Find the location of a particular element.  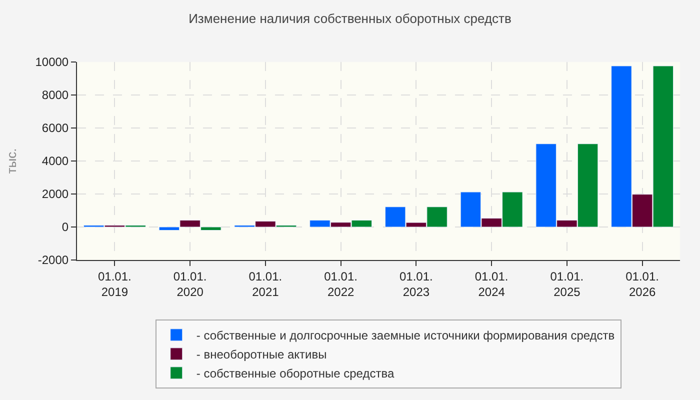

y-tick-label: 0 is located at coordinates (65, 227).